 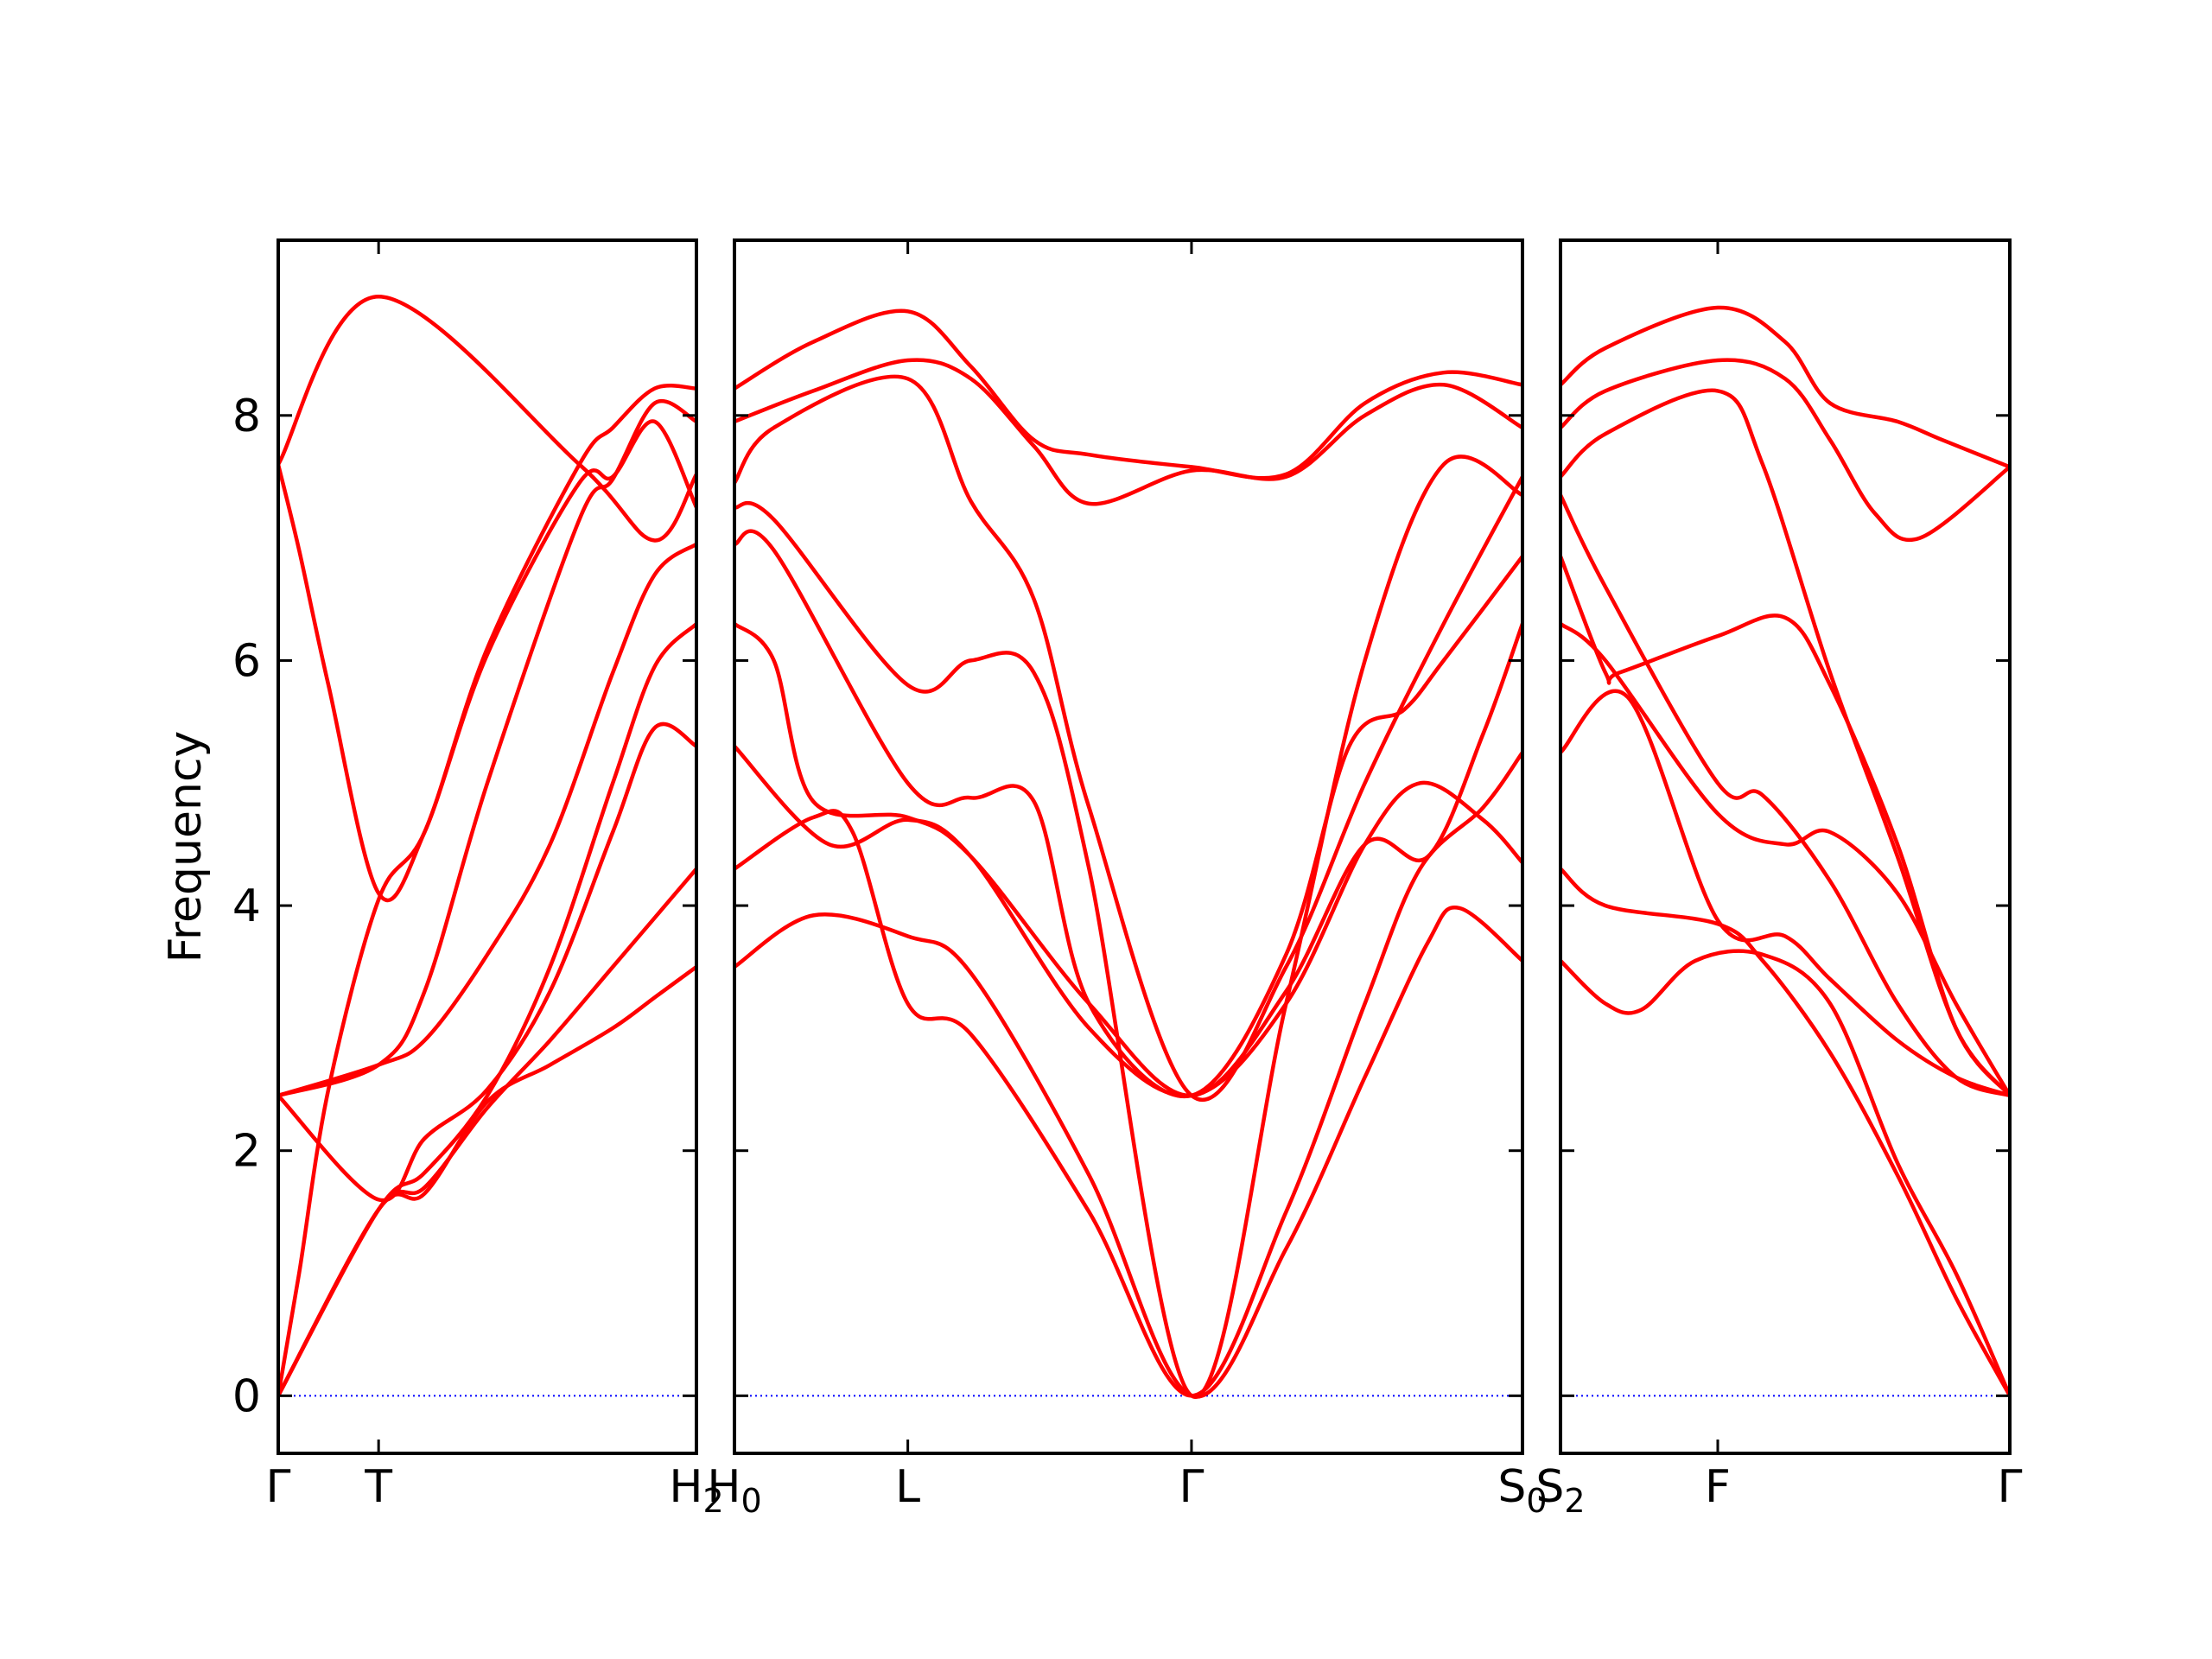 What do you see at coordinates (246, 1396) in the screenshot?
I see `y-tick-label: 0` at bounding box center [246, 1396].